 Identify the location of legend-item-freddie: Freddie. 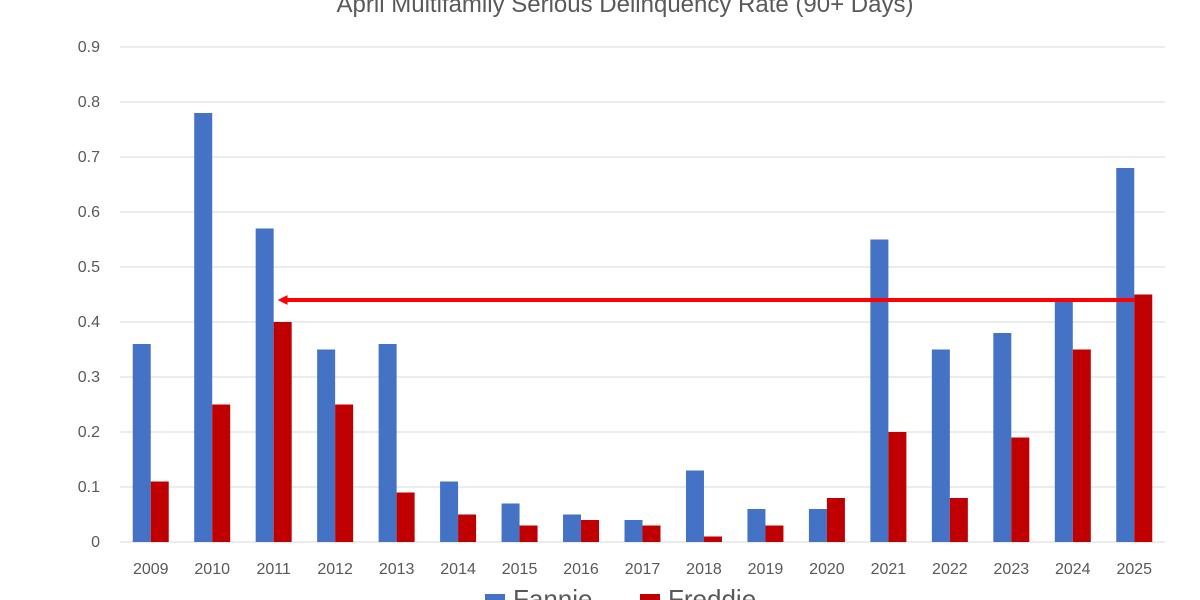
(698, 592).